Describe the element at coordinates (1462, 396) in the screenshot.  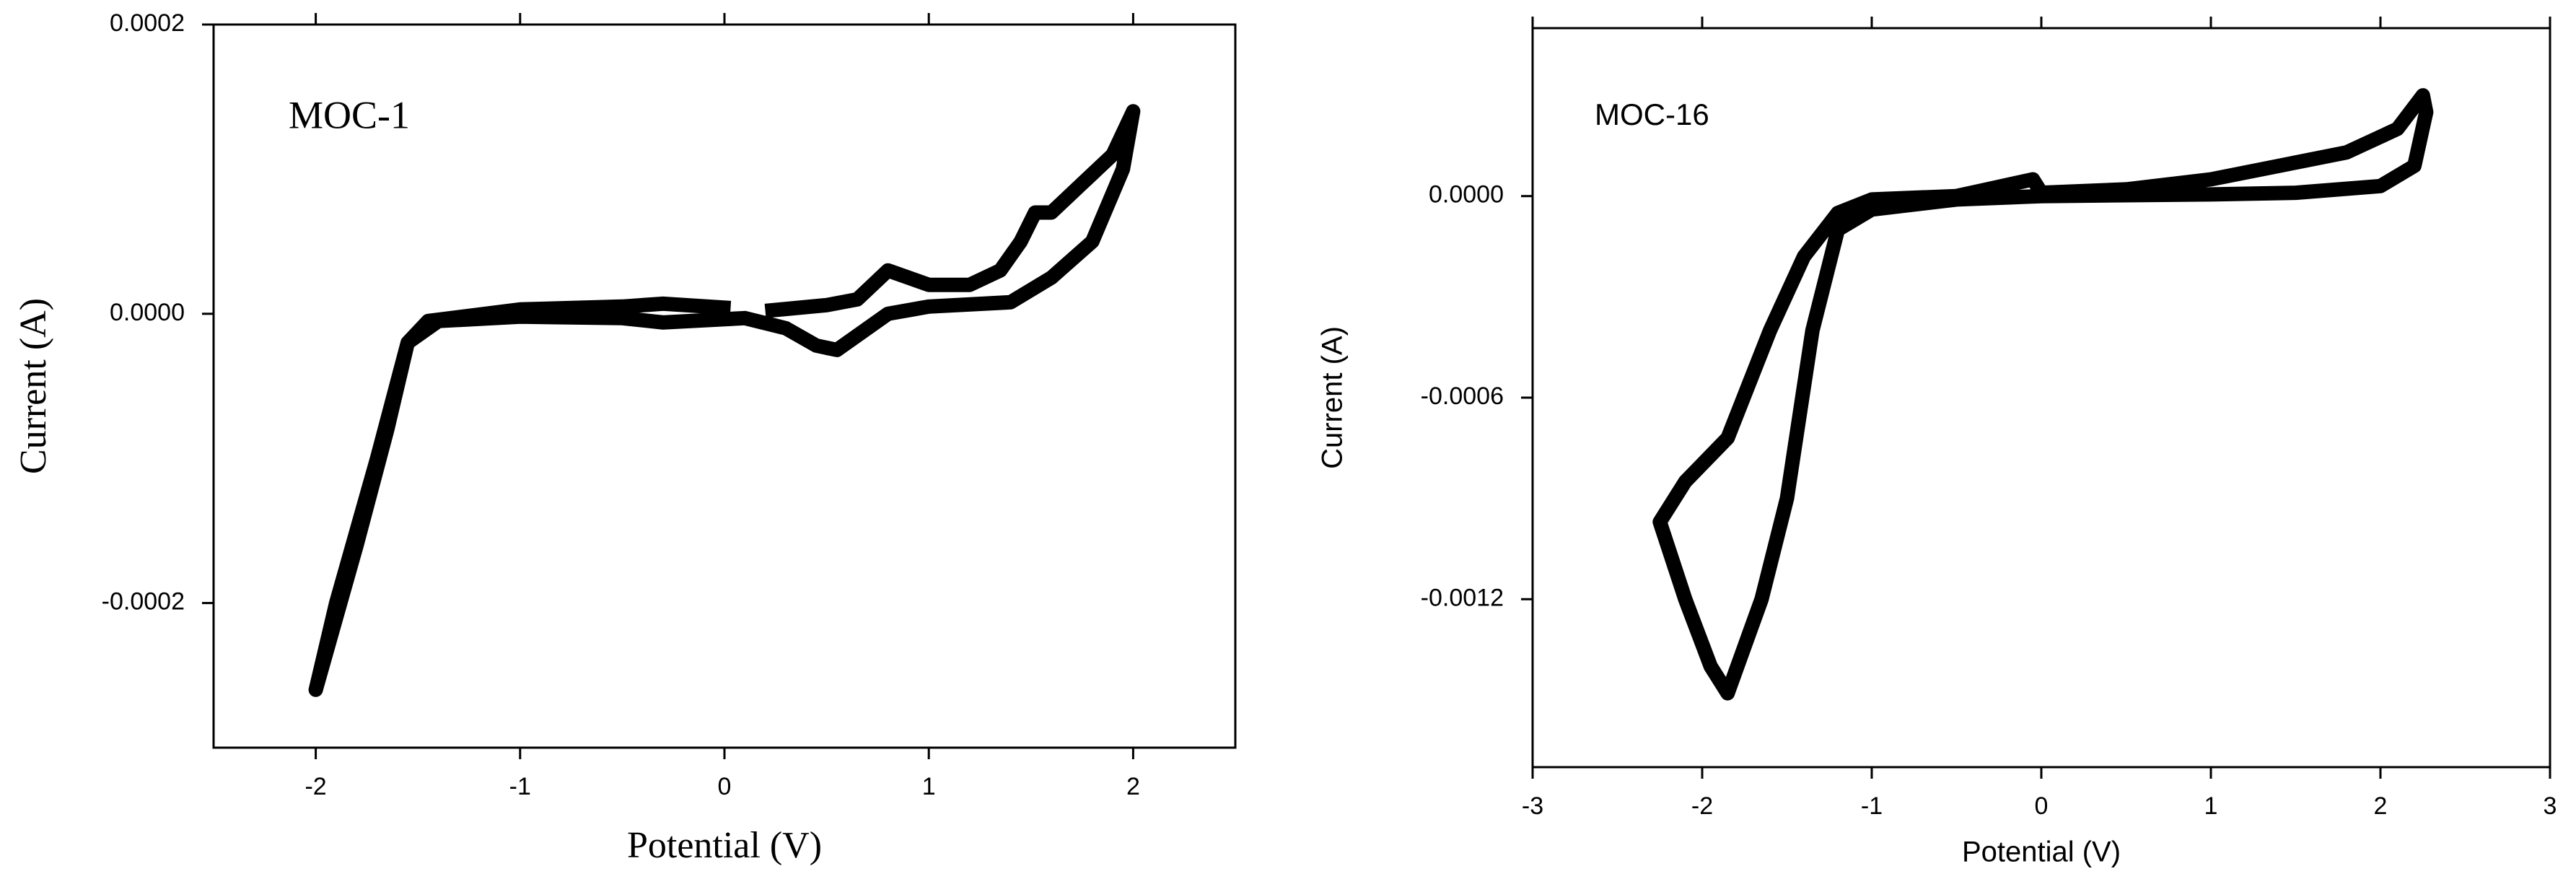
I see `y-tick-label: -0.0006` at that location.